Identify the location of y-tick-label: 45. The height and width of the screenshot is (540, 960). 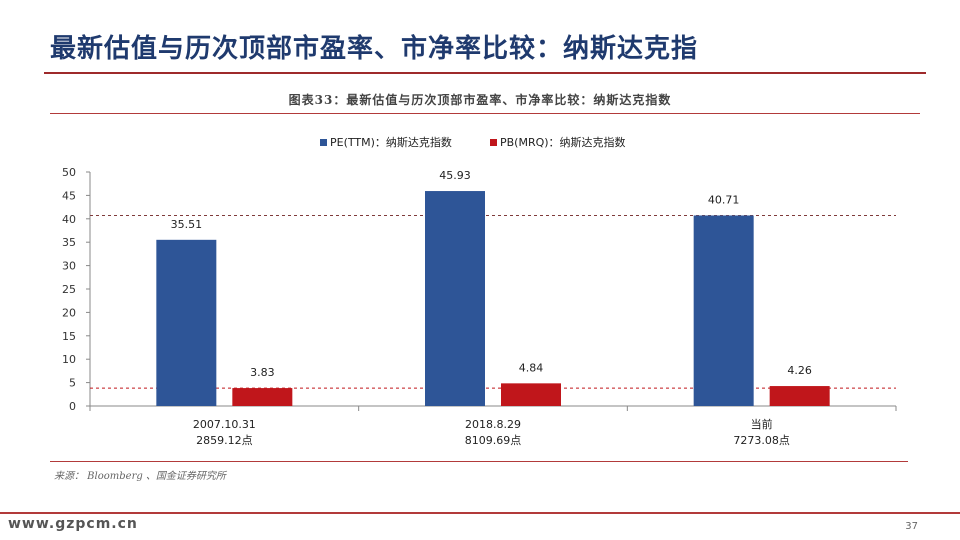
(69, 195).